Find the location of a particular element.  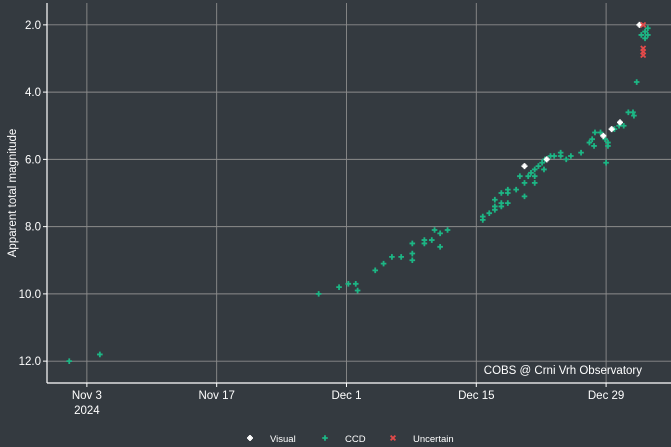

legend-key-ccd is located at coordinates (325, 438).